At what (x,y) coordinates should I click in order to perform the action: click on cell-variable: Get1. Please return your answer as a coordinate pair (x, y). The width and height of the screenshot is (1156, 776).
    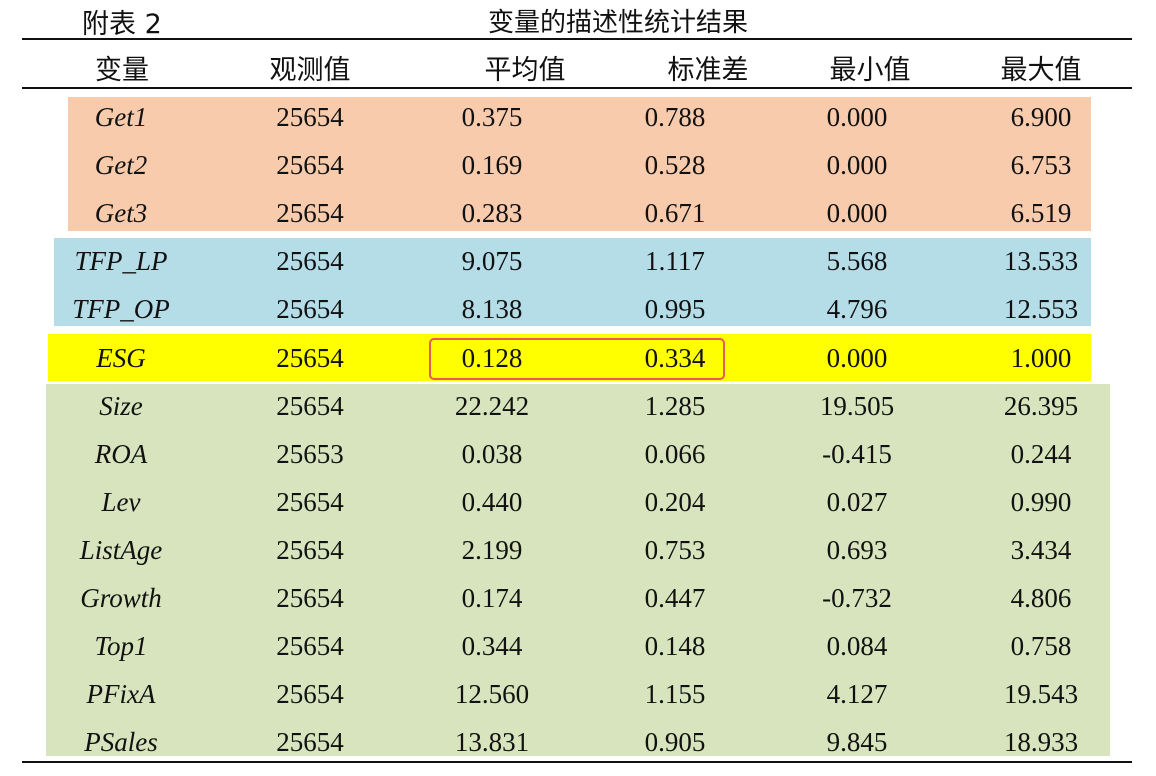
    Looking at the image, I should click on (121, 117).